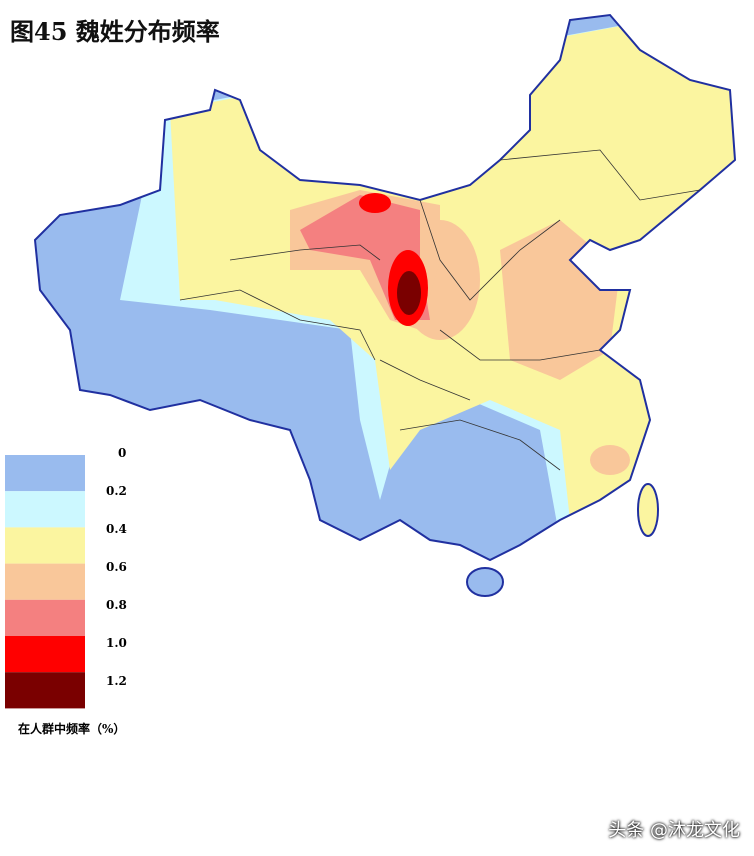 The image size is (754, 856). I want to click on legend, so click(45, 582).